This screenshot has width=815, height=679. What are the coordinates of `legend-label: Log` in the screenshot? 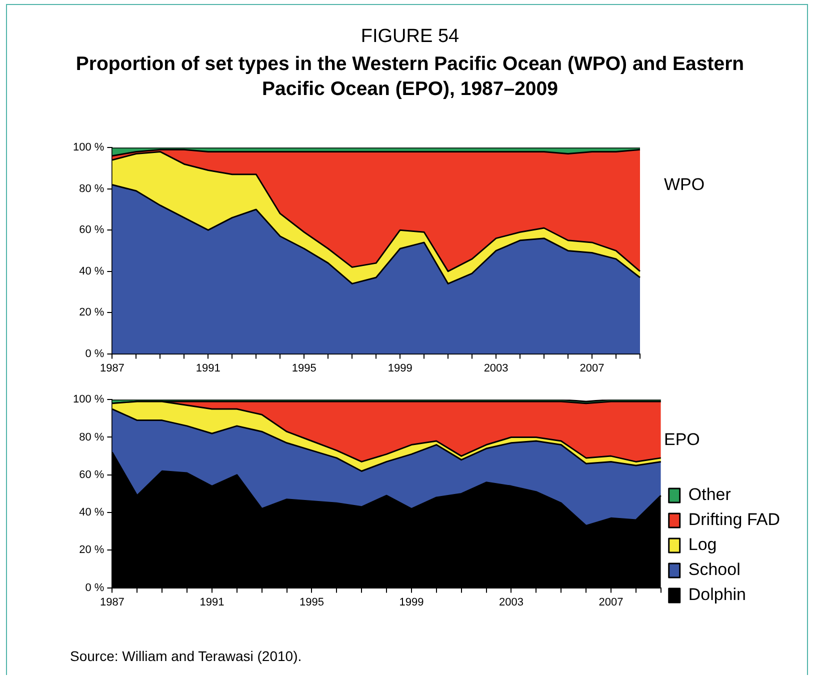 It's located at (702, 544).